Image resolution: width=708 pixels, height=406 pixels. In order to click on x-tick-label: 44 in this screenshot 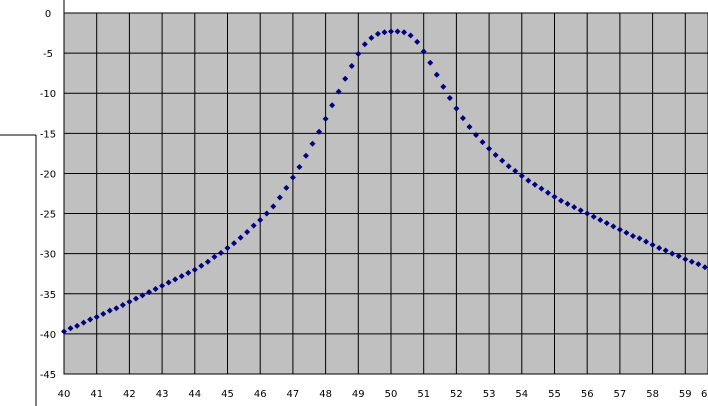, I will do `click(194, 394)`.